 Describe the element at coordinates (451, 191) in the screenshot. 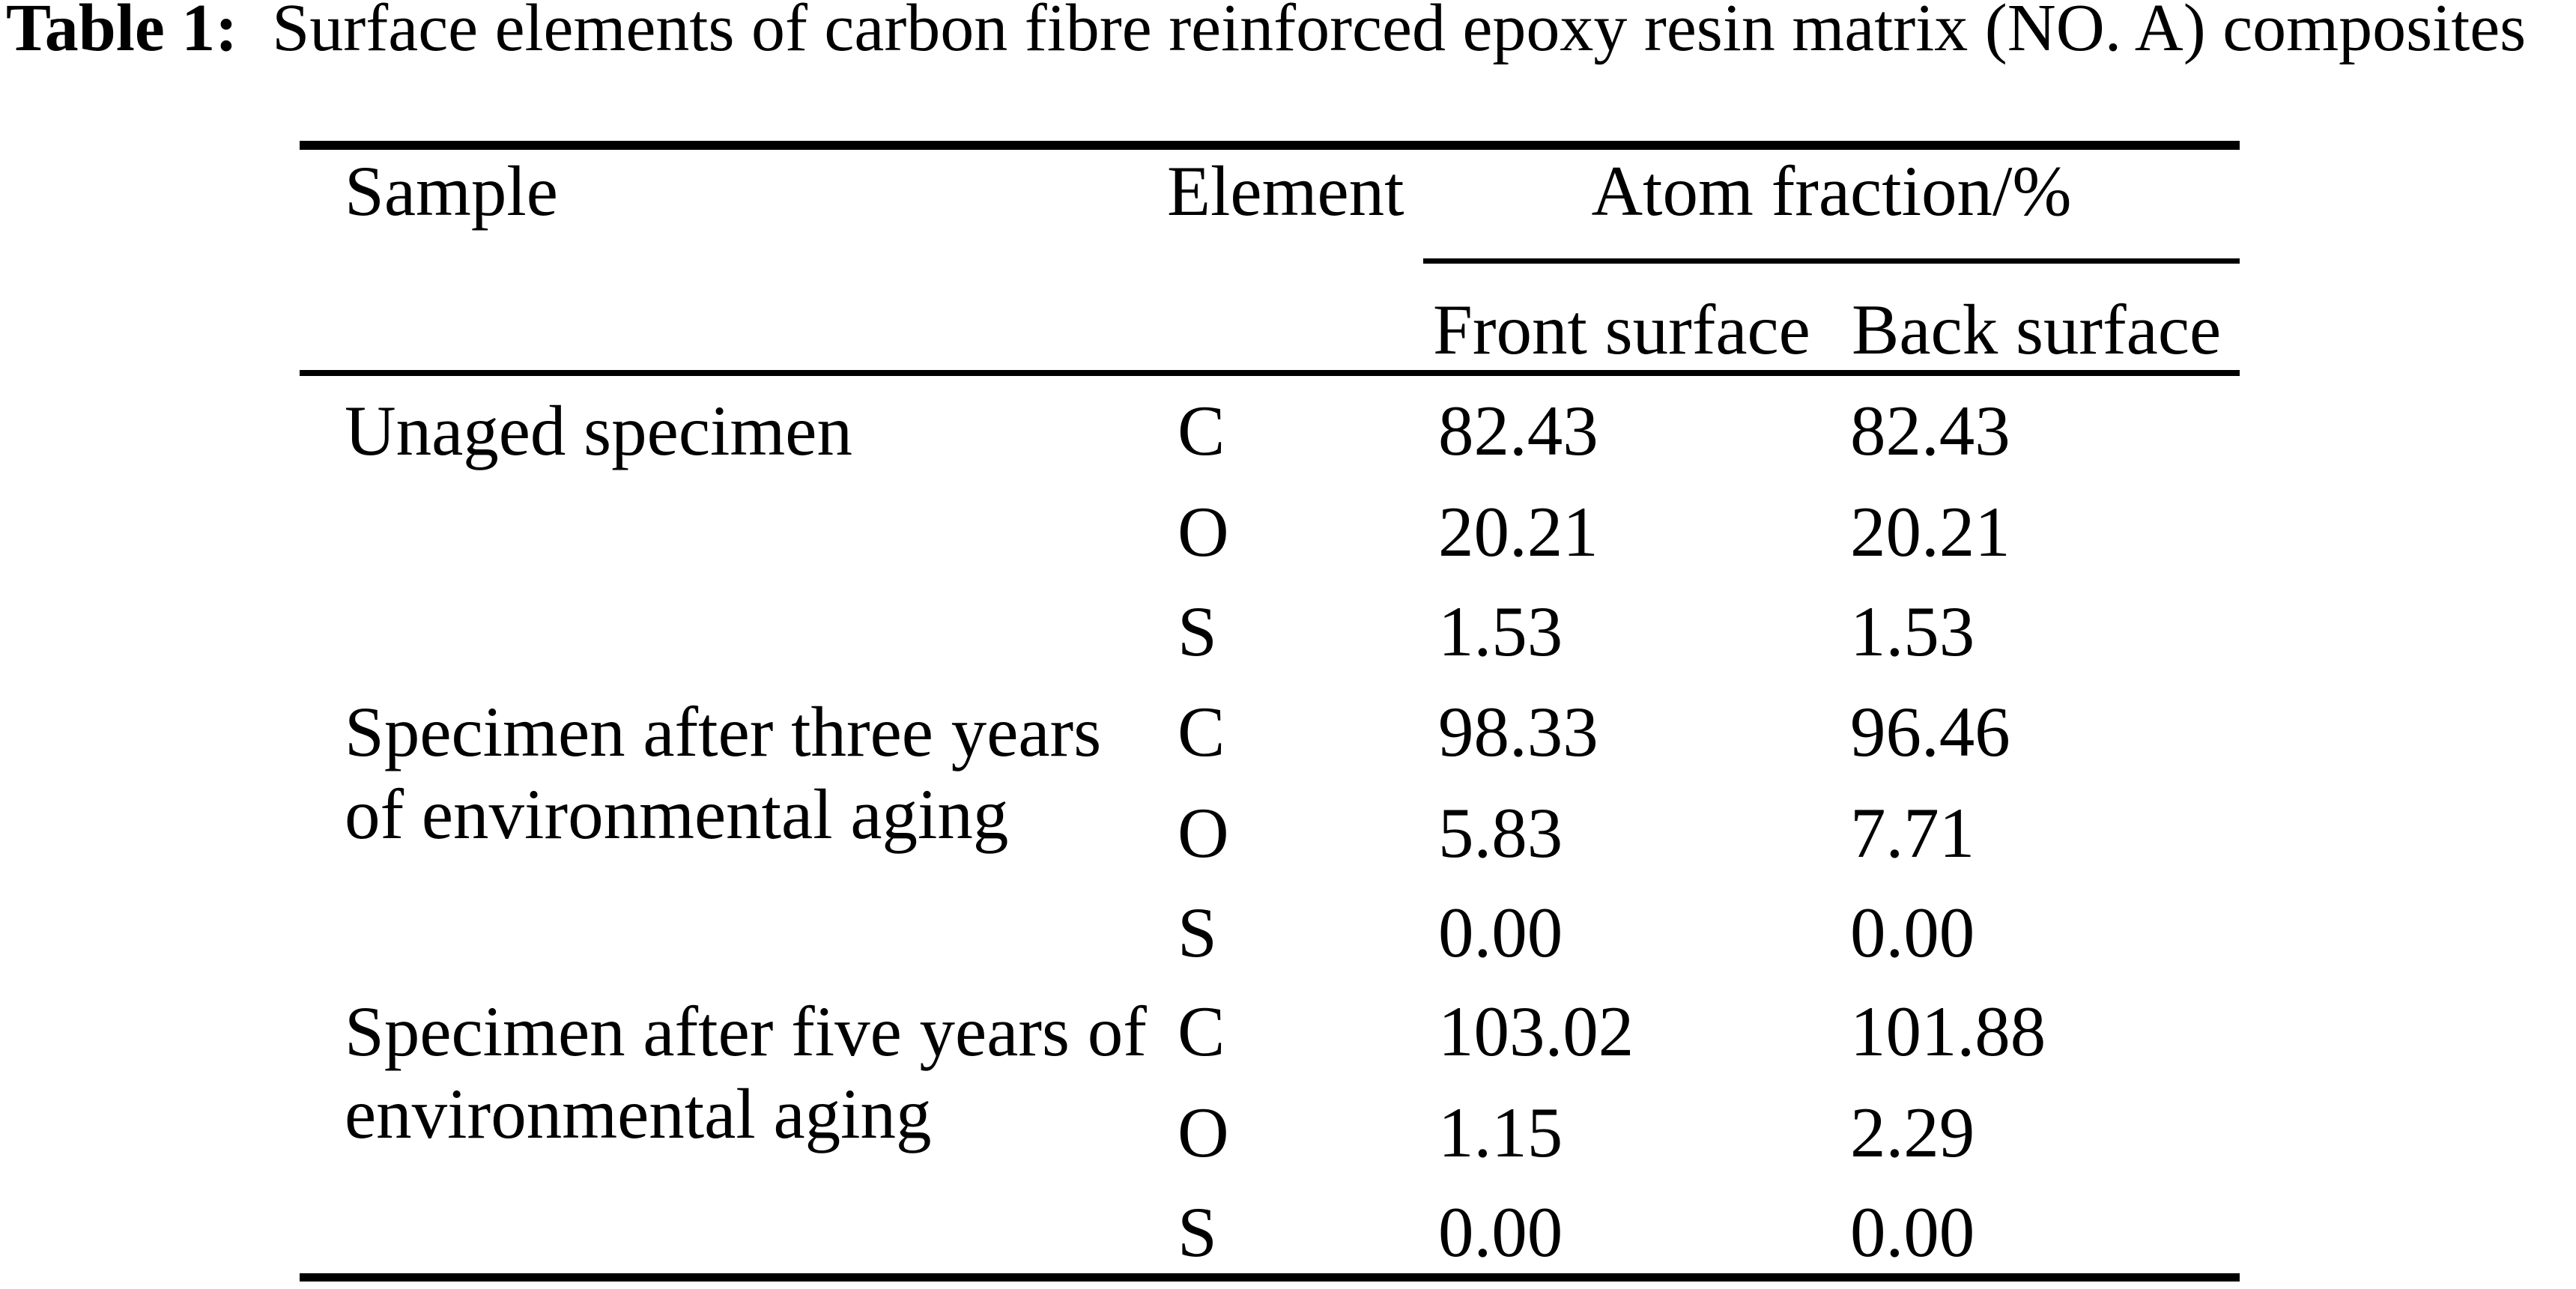

I see `header-sample: Sample` at that location.